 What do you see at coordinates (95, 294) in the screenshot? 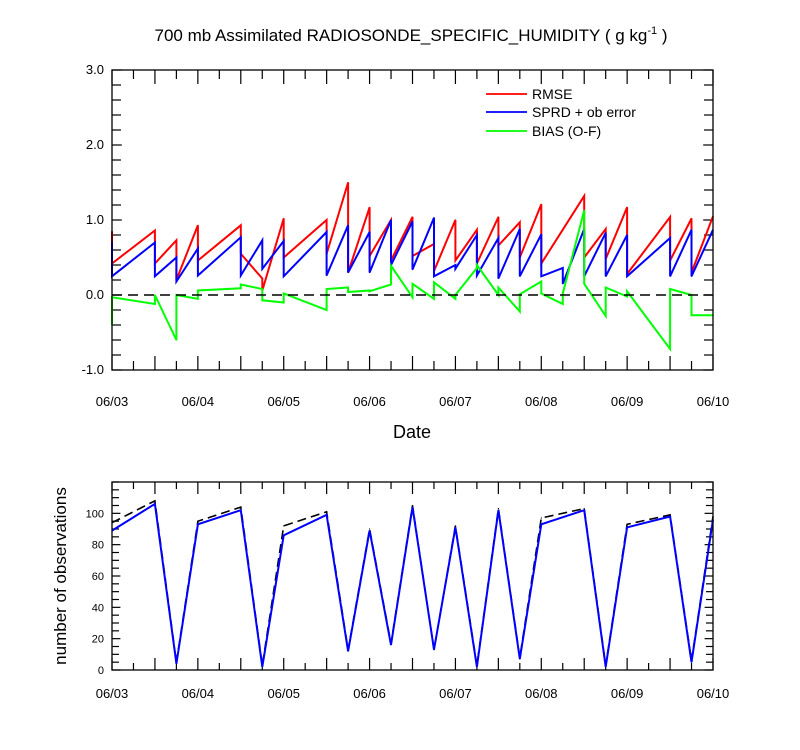
I see `y-tick-label: 0.0` at bounding box center [95, 294].